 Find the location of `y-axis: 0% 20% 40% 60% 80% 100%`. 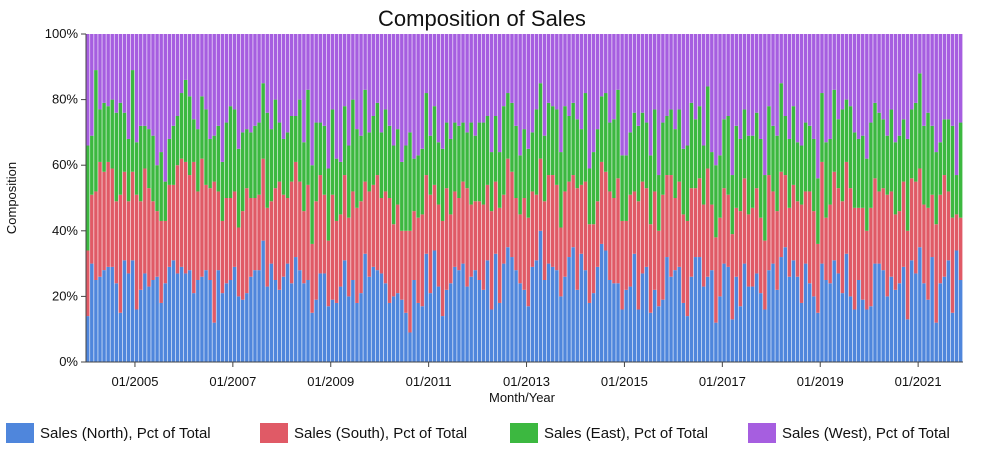

y-axis: 0% 20% 40% 60% 80% 100% is located at coordinates (65, 197).